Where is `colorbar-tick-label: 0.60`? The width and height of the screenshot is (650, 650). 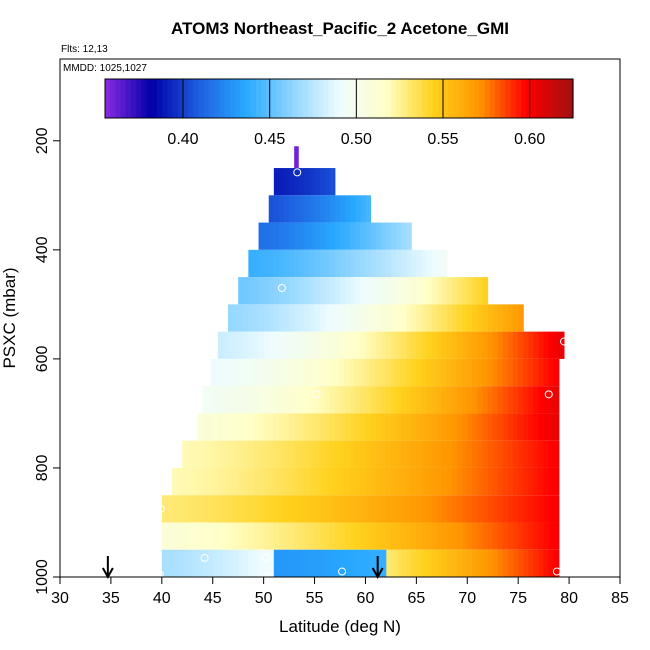
colorbar-tick-label: 0.60 is located at coordinates (529, 139).